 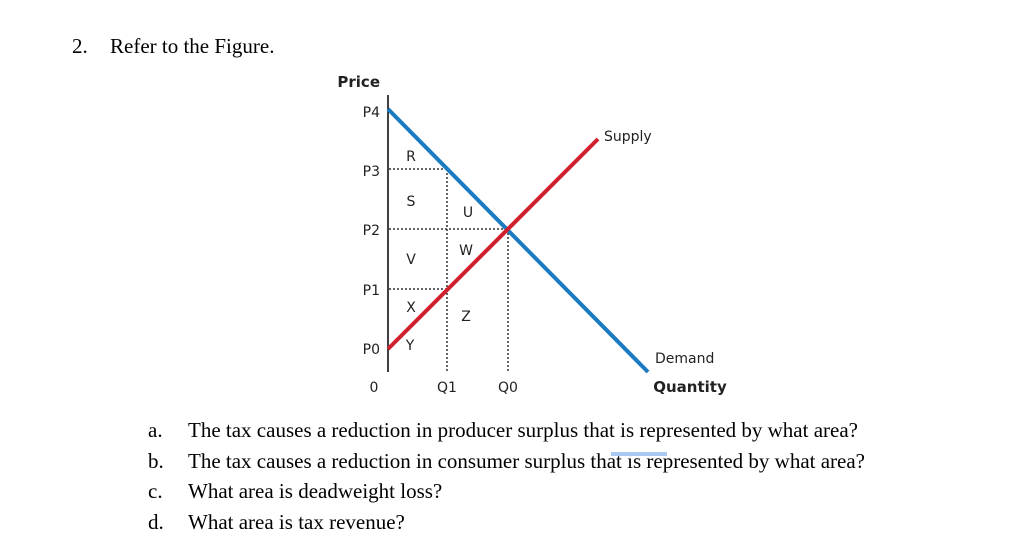 What do you see at coordinates (466, 251) in the screenshot?
I see `area-label-w: W` at bounding box center [466, 251].